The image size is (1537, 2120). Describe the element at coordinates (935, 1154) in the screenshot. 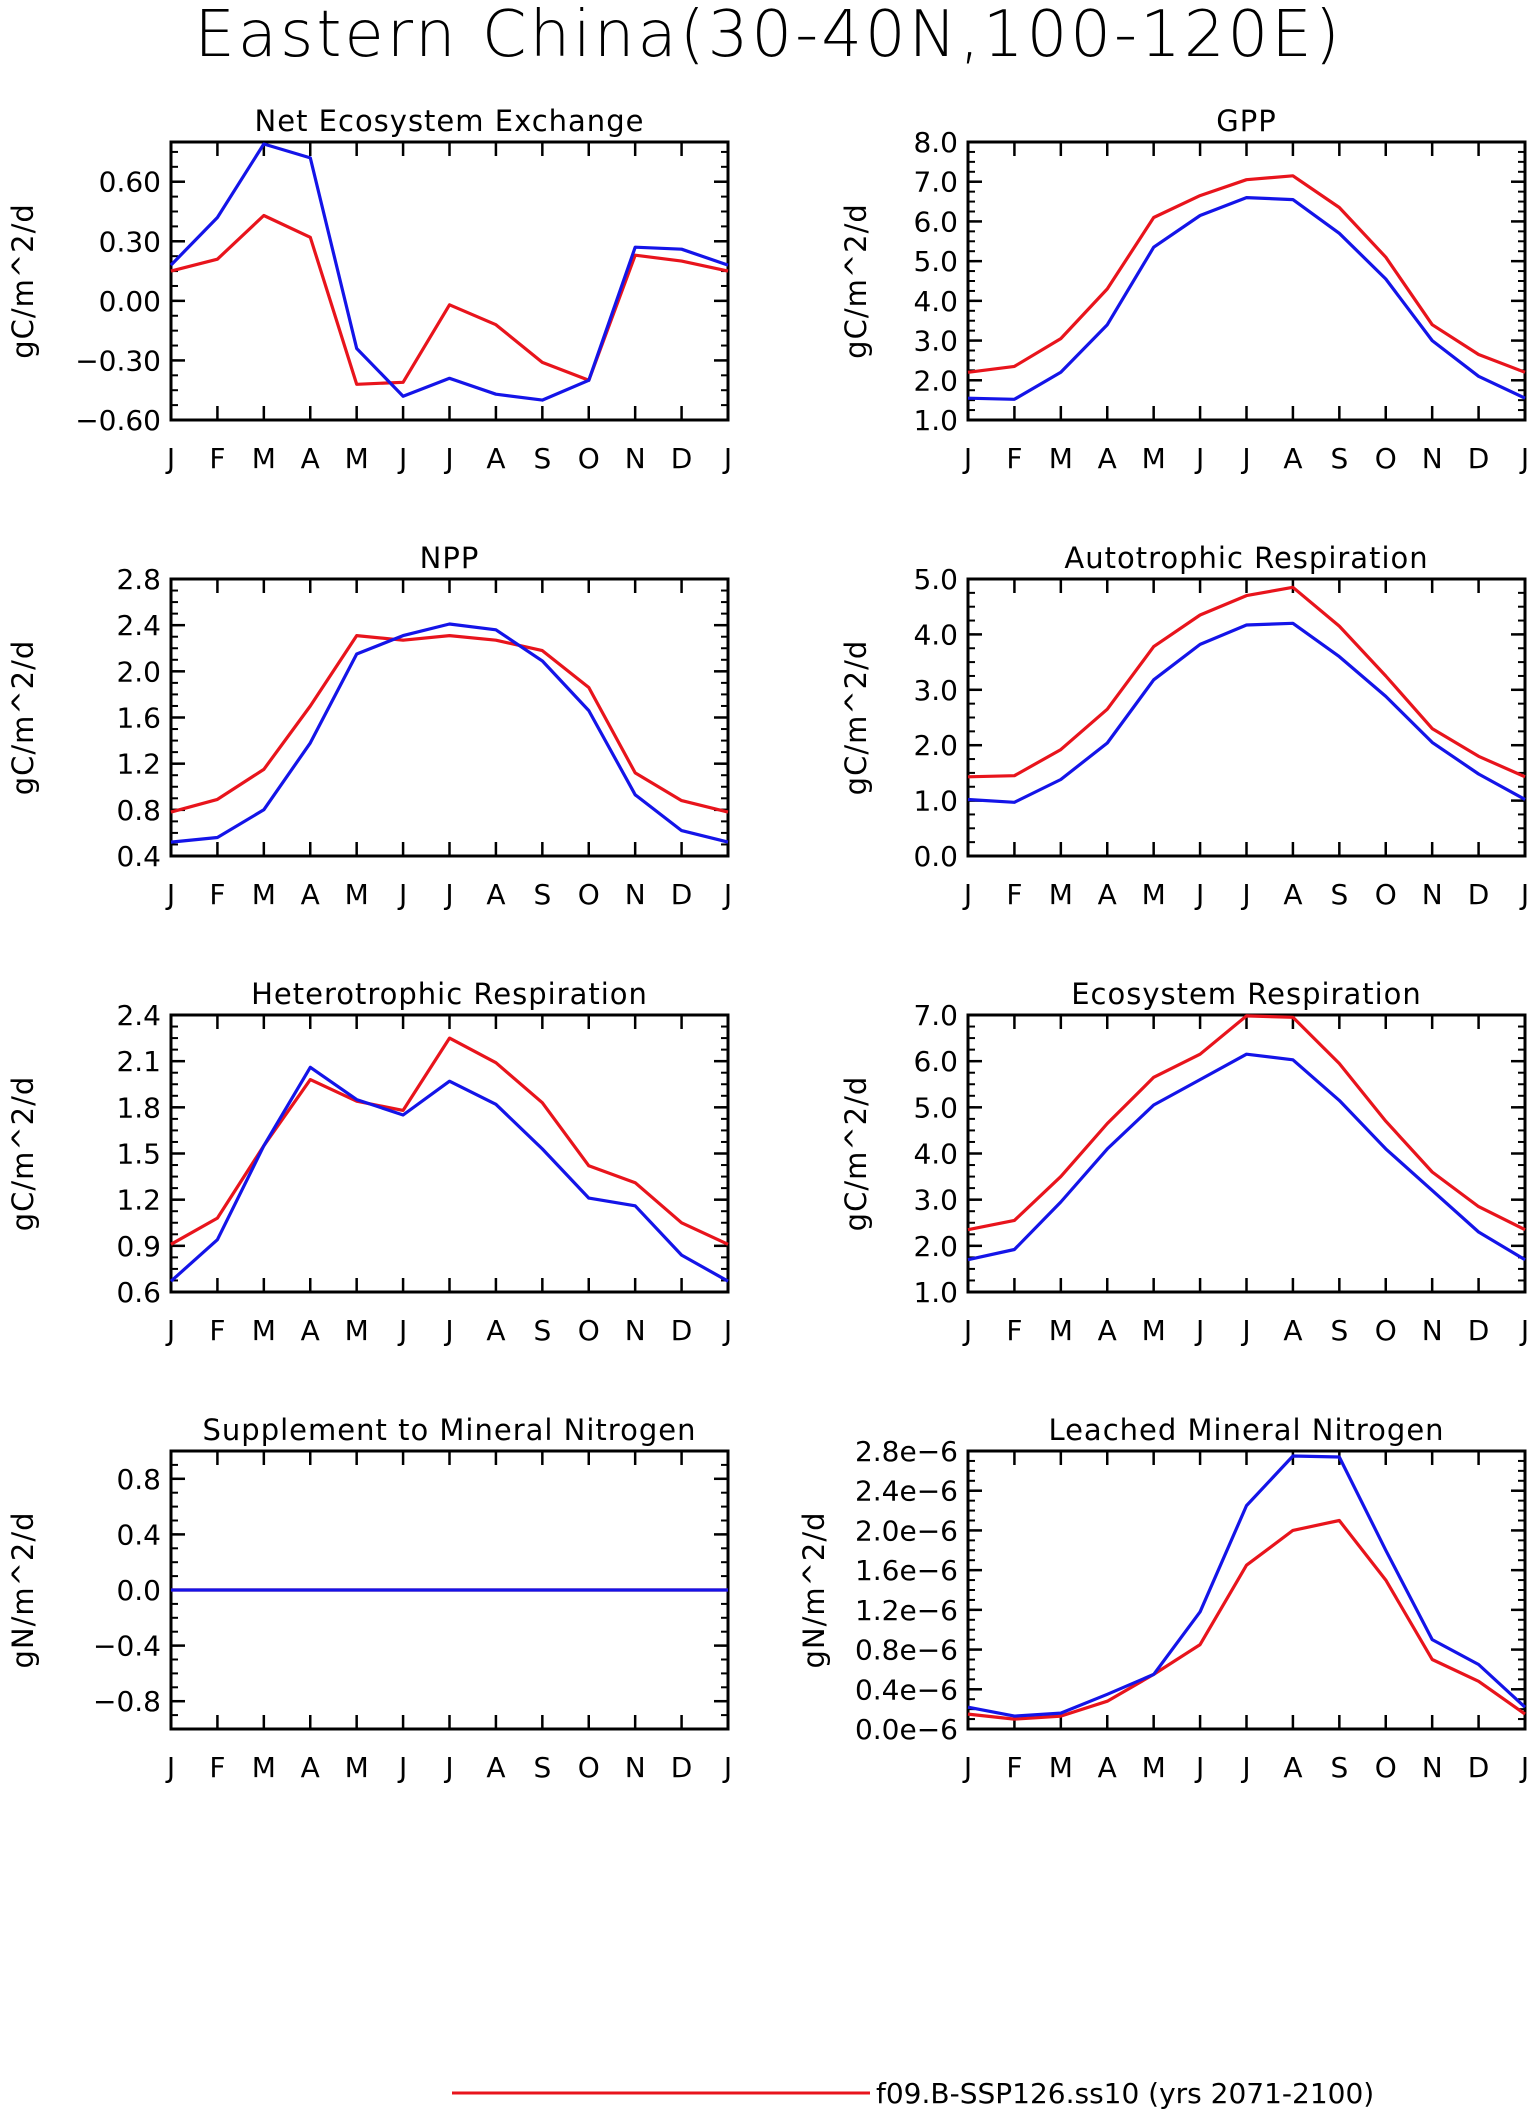

I see `y-tick-label: 4.0` at that location.